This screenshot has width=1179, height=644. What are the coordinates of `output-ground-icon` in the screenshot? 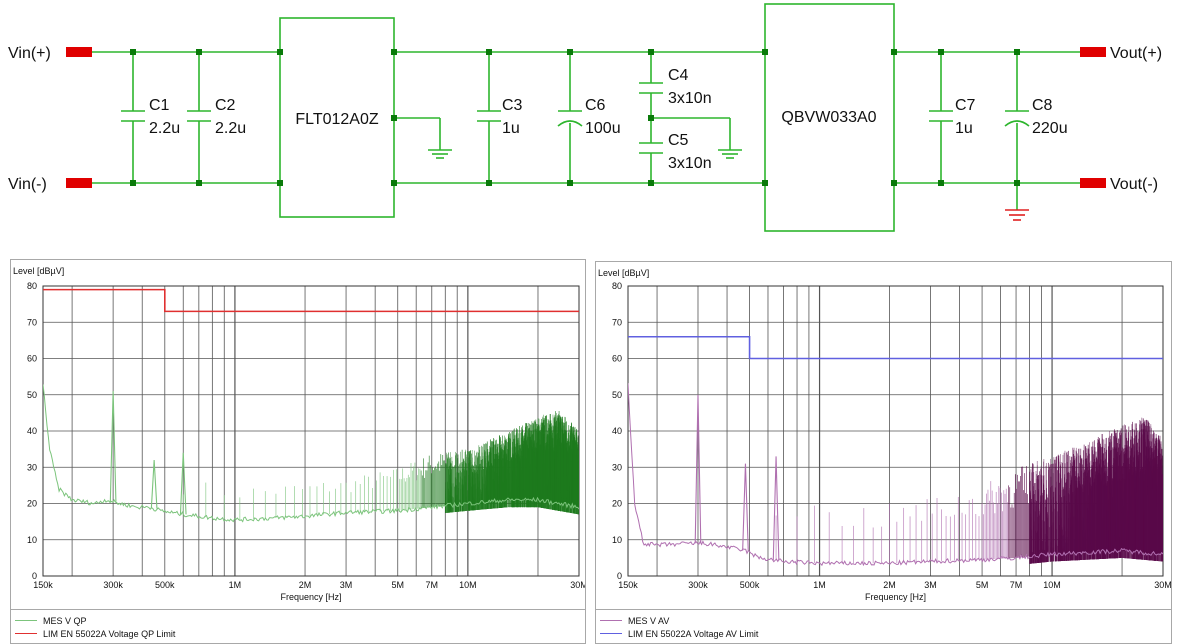 It's located at (1017, 215).